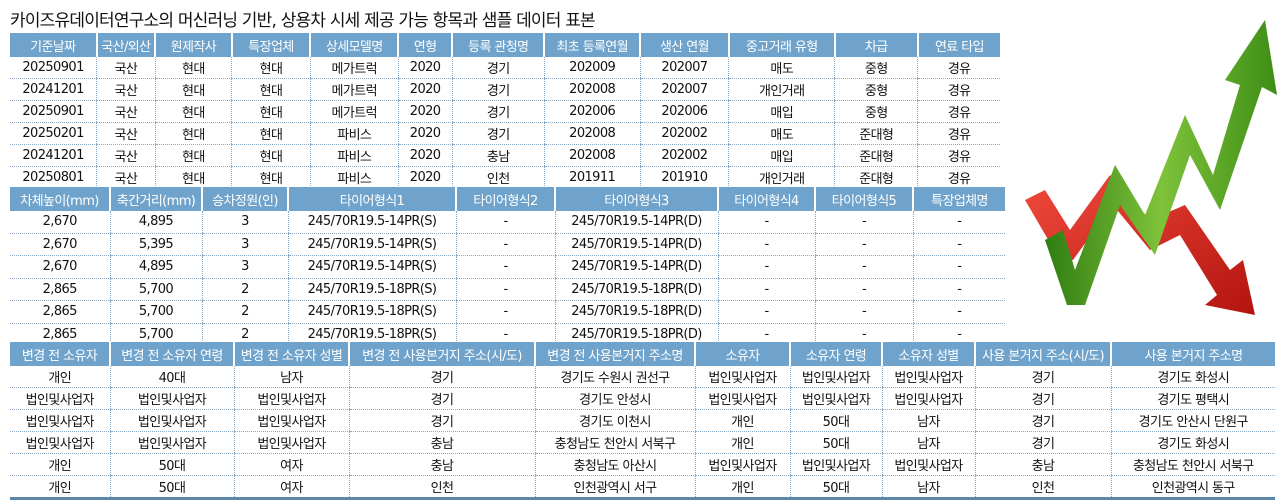 The height and width of the screenshot is (502, 1280). What do you see at coordinates (371, 244) in the screenshot?
I see `table-cell: 245/70R19.5-14PR(S)` at bounding box center [371, 244].